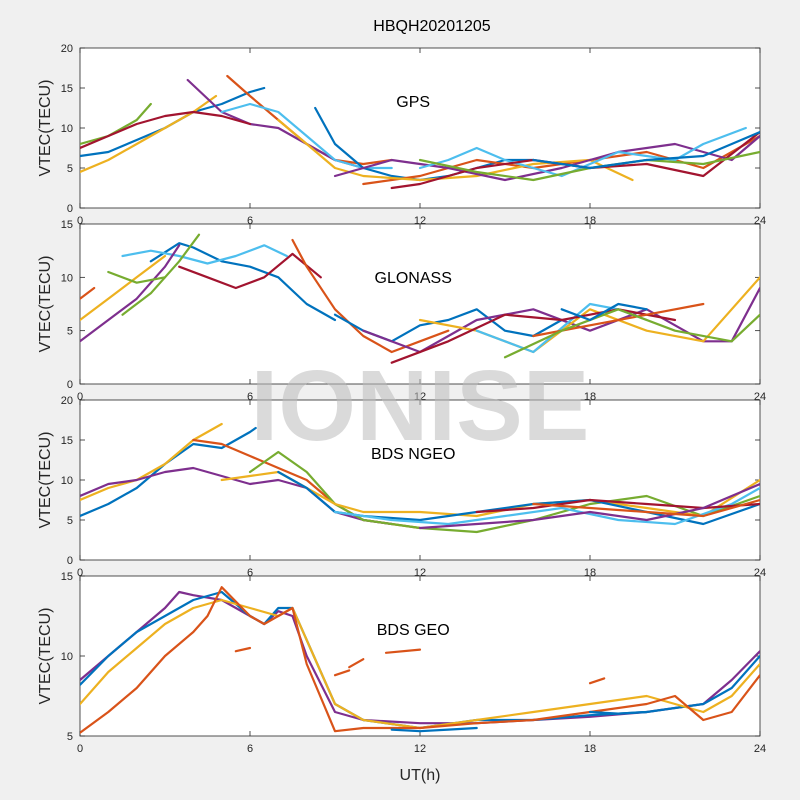  Describe the element at coordinates (413, 454) in the screenshot. I see `panel-annotation: BDS NGEO` at that location.